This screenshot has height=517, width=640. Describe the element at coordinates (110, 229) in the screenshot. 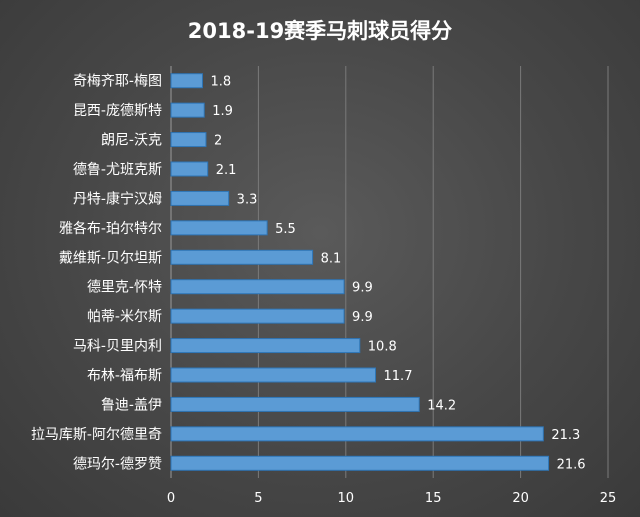

I see `category-label: 雅各布-珀尔特尔` at that location.